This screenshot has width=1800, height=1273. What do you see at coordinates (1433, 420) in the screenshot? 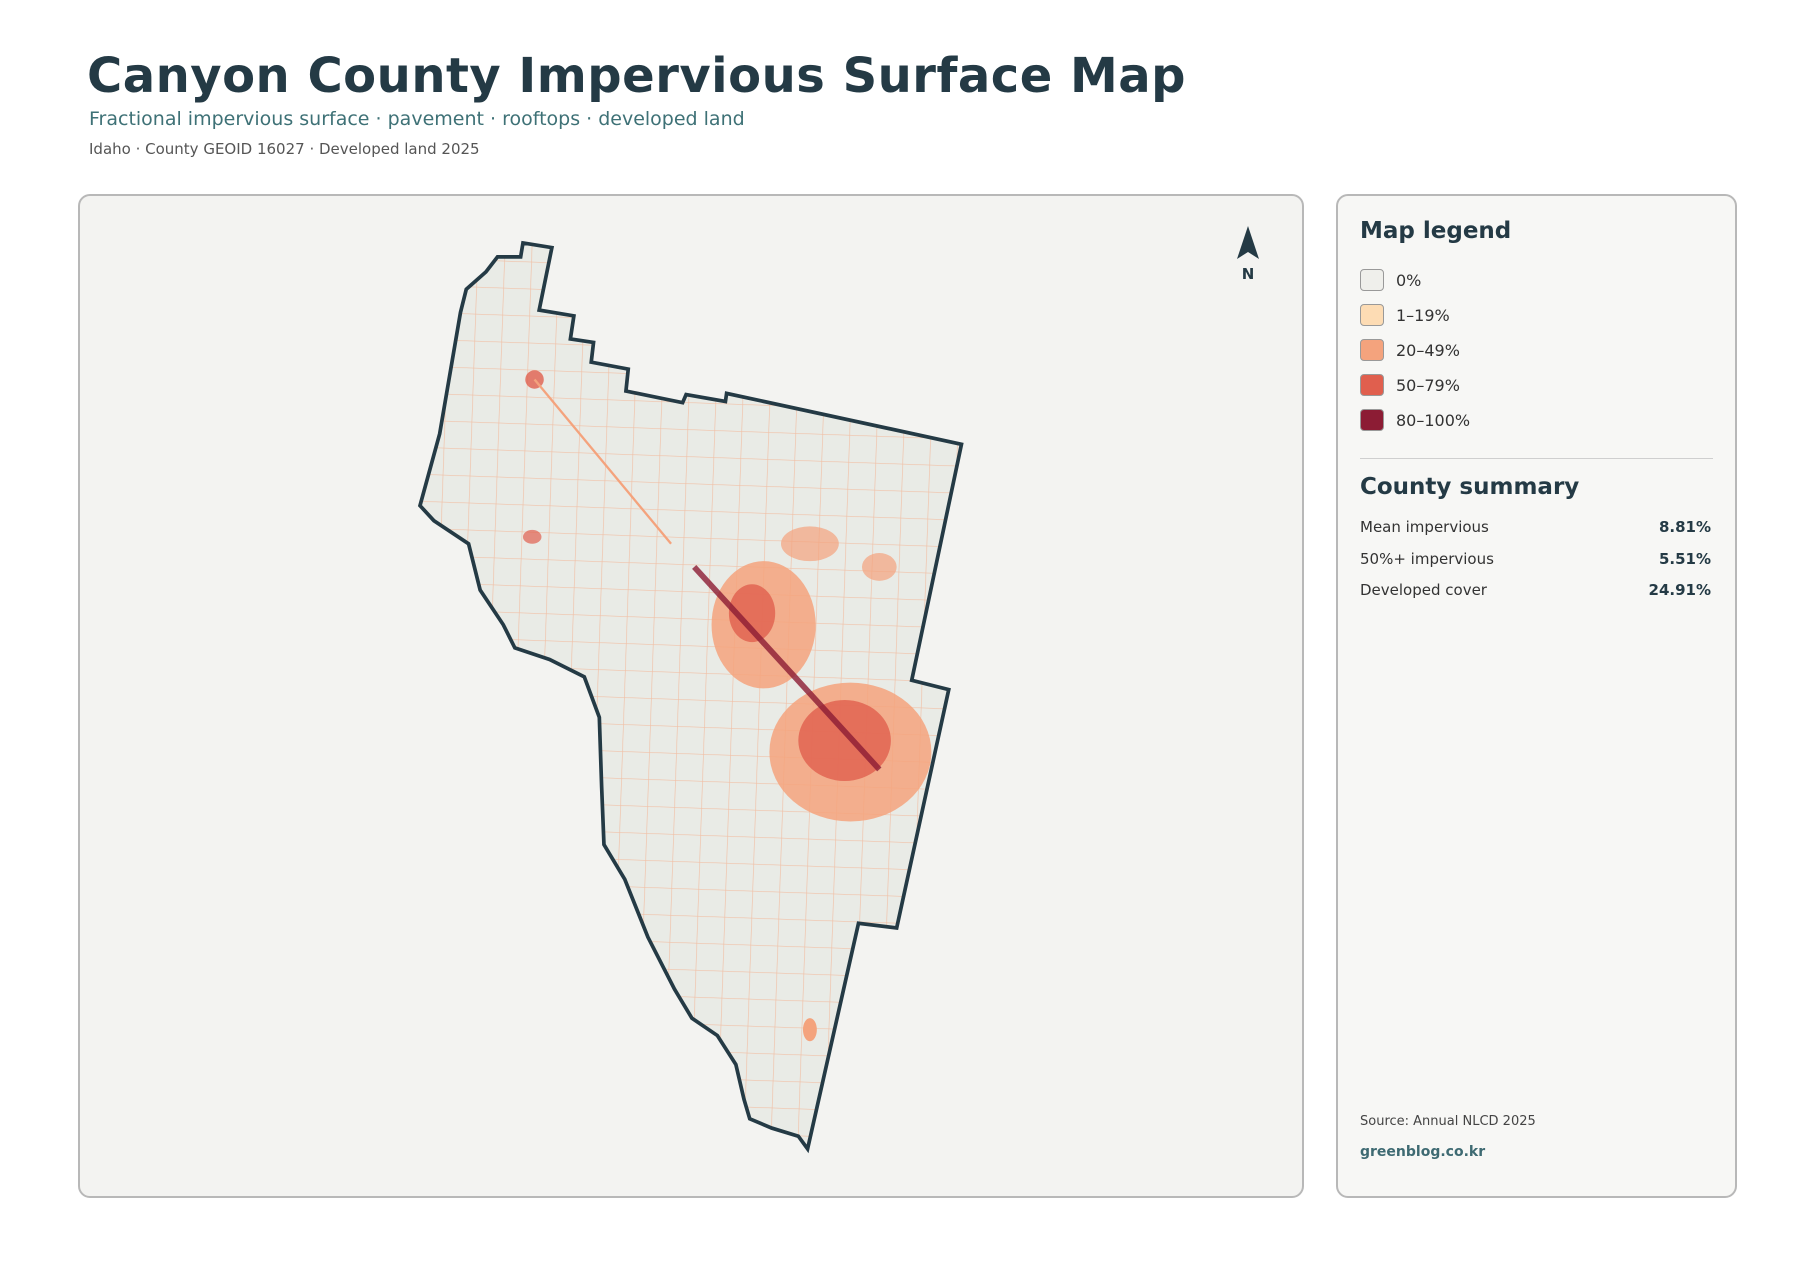
I see `legend-label: 80–100%` at bounding box center [1433, 420].